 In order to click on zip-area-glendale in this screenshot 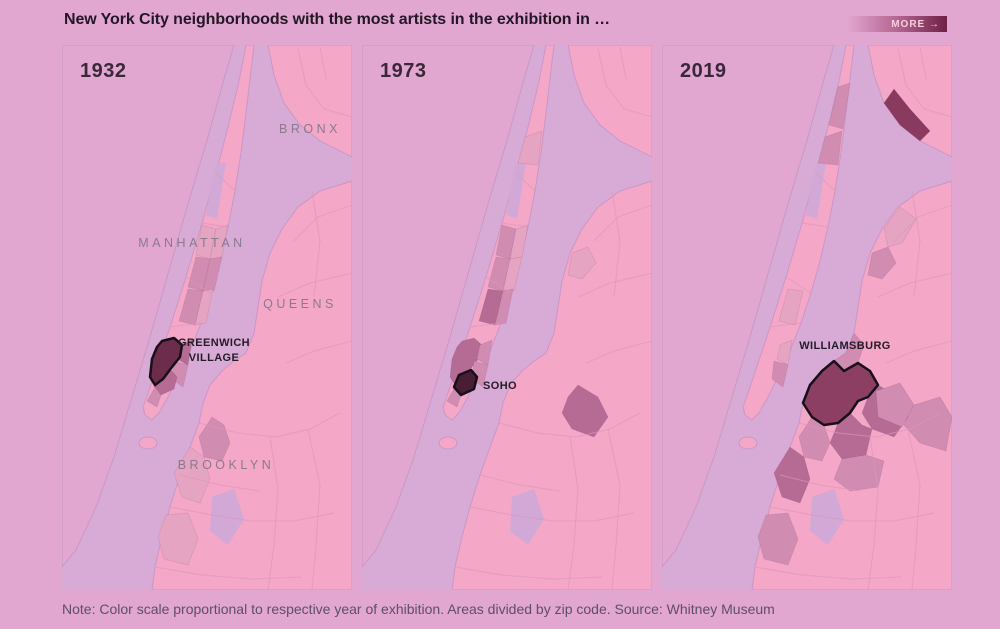, I will do `click(927, 424)`.